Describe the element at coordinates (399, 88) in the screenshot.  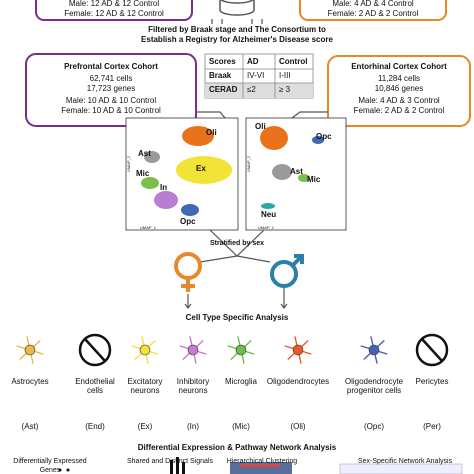
I see `cohort-line: 10,846 genes` at that location.